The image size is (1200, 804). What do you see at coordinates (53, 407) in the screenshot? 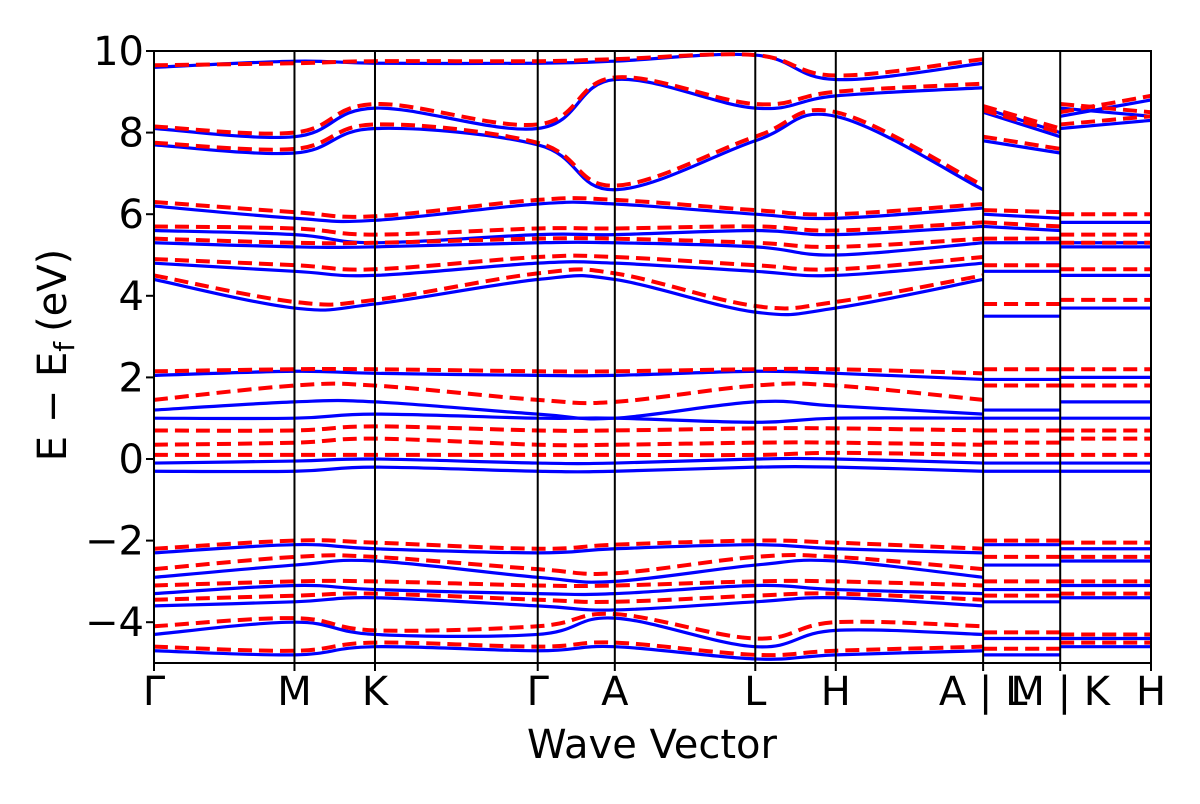
I see `y-axis-label-main: E − E` at bounding box center [53, 407].